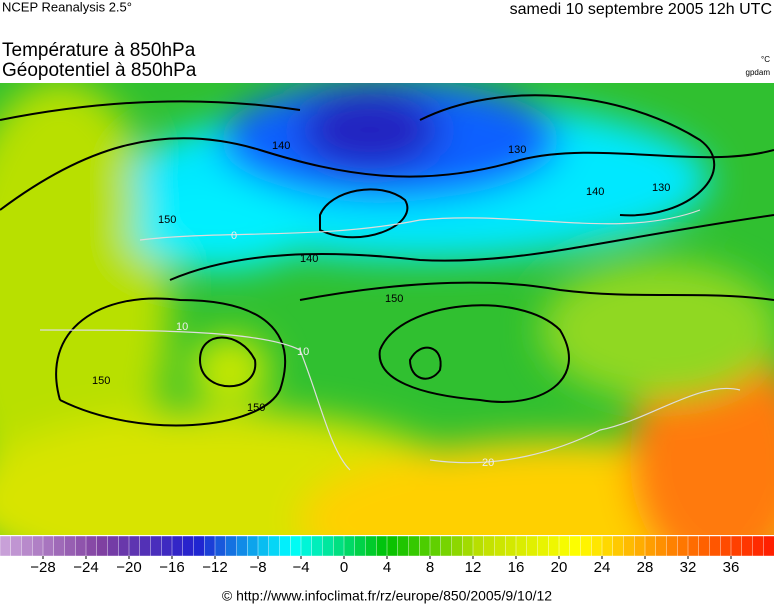 Image resolution: width=774 pixels, height=612 pixels. I want to click on colorbar-tick-label: 16, so click(516, 567).